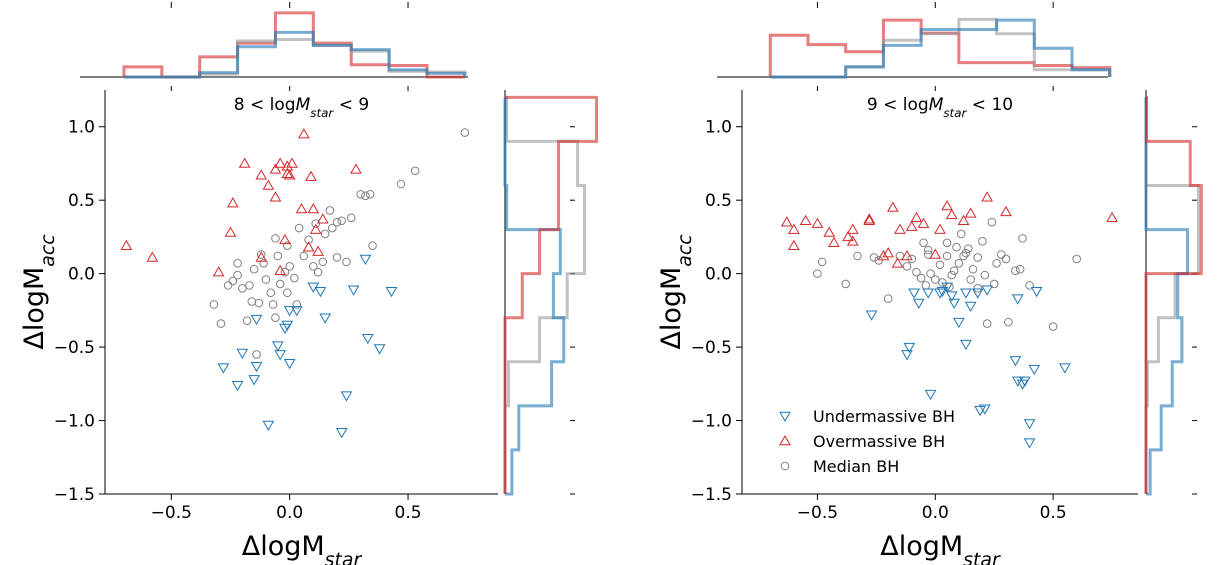 This screenshot has height=565, width=1225. I want to click on y-tick-label: 0.5, so click(81, 201).